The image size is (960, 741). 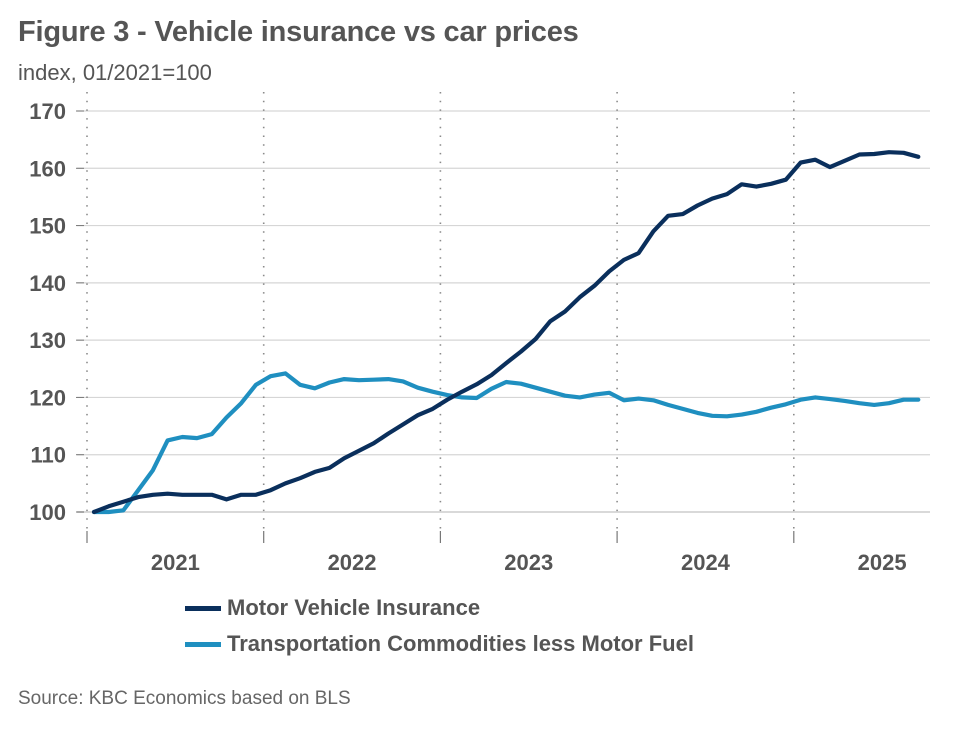 What do you see at coordinates (47, 168) in the screenshot?
I see `y-tick-label: 160` at bounding box center [47, 168].